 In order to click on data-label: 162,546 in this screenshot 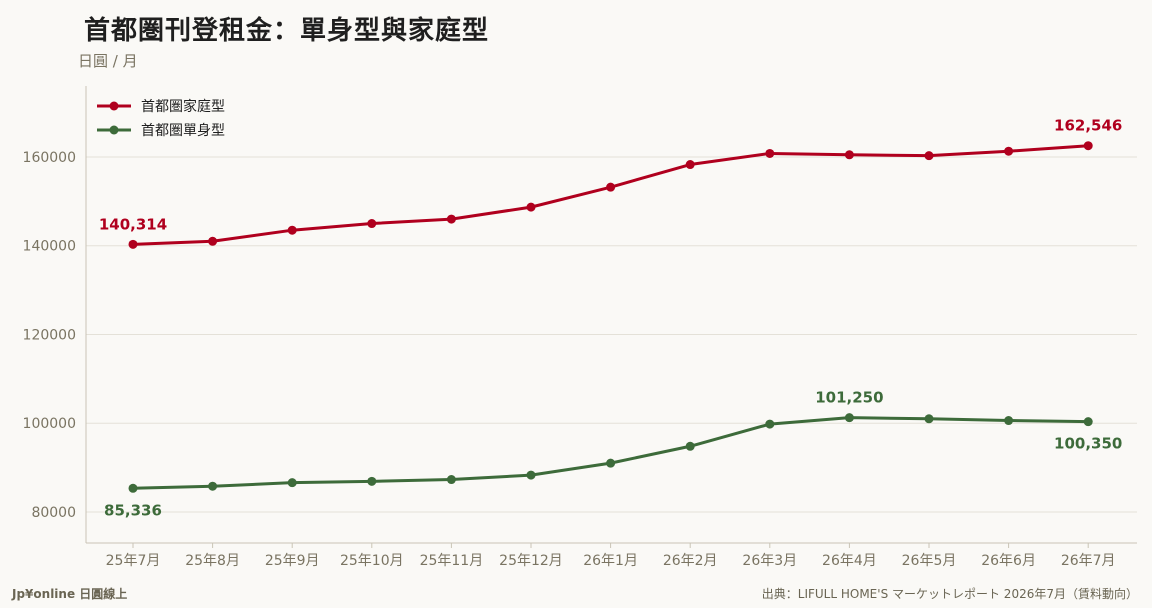, I will do `click(1088, 126)`.